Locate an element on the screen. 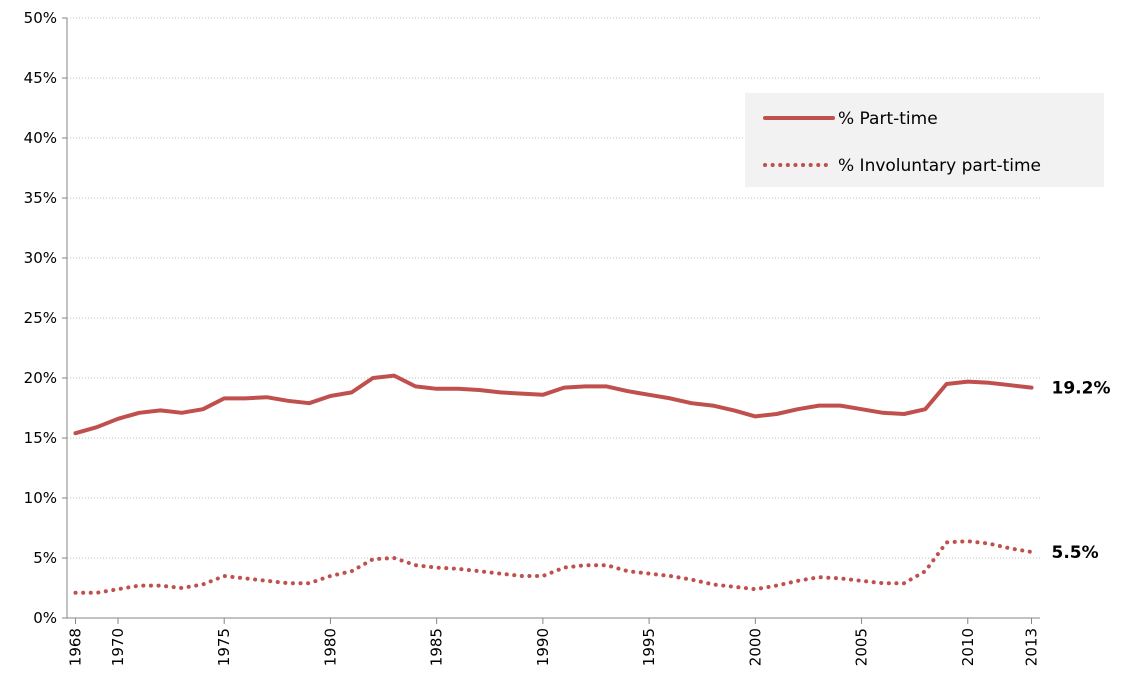 The image size is (1127, 685). y-tick-label: 50% is located at coordinates (40, 18).